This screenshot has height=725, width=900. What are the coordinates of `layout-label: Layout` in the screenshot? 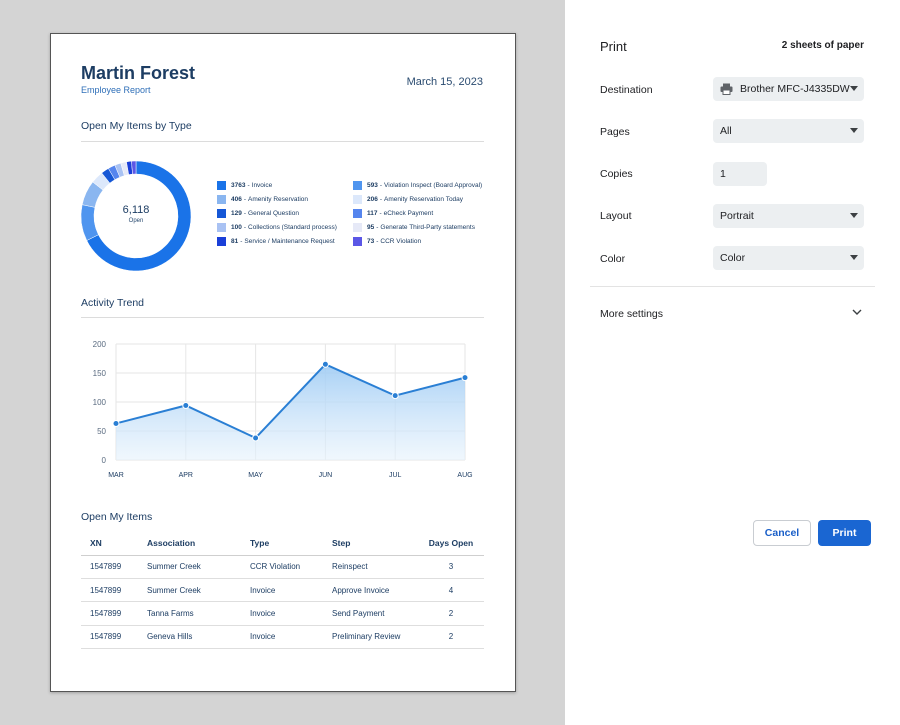 It's located at (616, 216).